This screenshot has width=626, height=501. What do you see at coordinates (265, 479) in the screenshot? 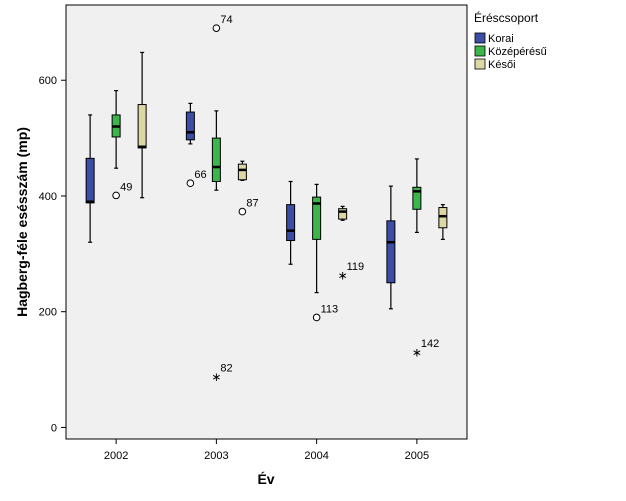
I see `x-axis-title: Év` at bounding box center [265, 479].